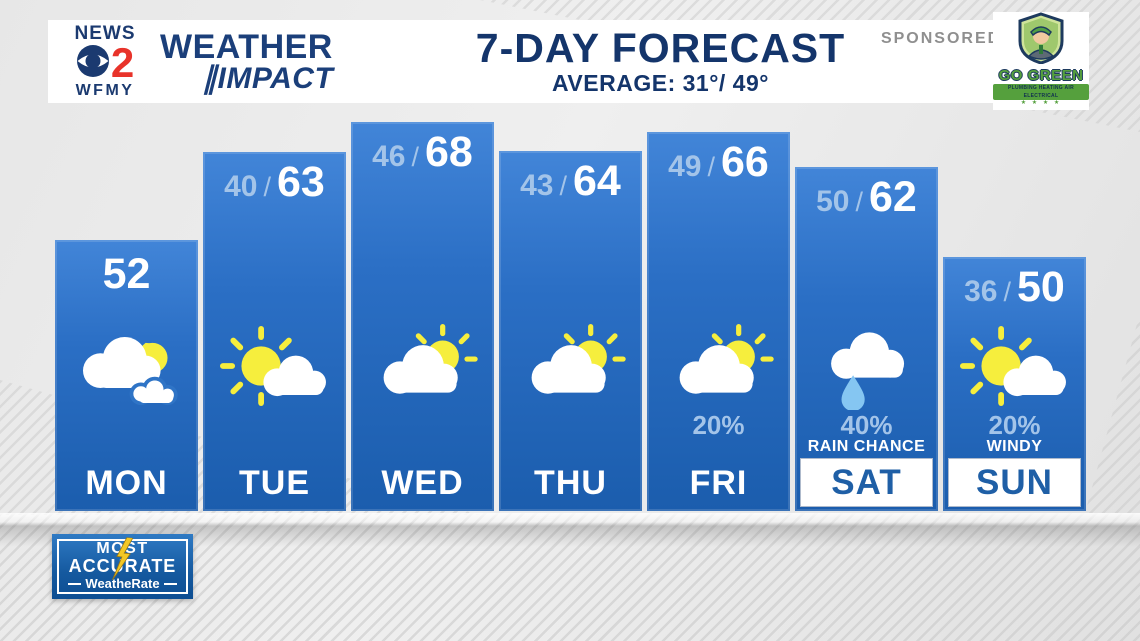 The image size is (1140, 641). I want to click on temps-tue: 40 / 63, so click(274, 182).